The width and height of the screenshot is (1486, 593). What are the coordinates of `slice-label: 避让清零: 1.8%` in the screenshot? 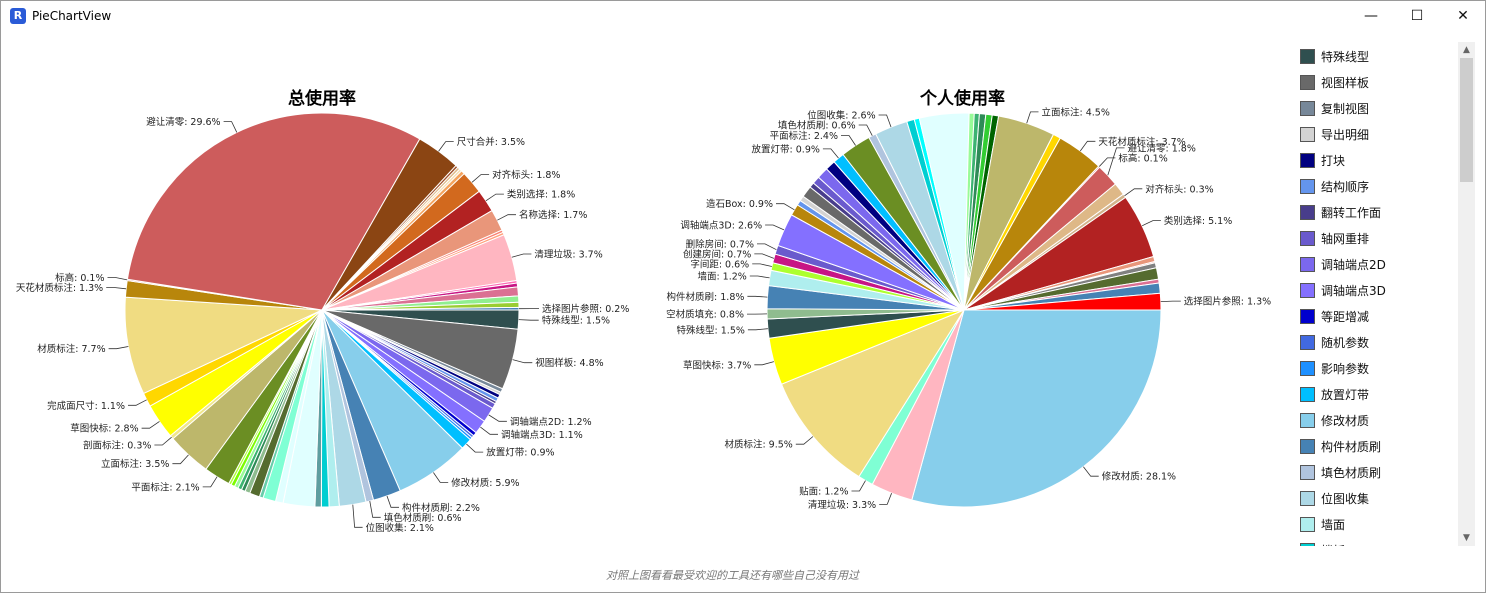 It's located at (1162, 148).